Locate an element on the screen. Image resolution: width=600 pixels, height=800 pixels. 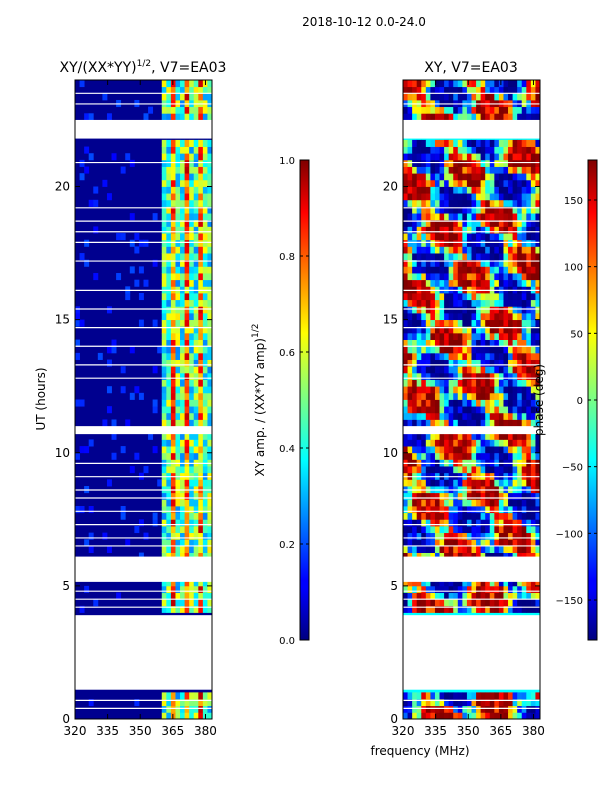
figure-suptitle: 2018-10-12 0.0-24.0 is located at coordinates (364, 22).